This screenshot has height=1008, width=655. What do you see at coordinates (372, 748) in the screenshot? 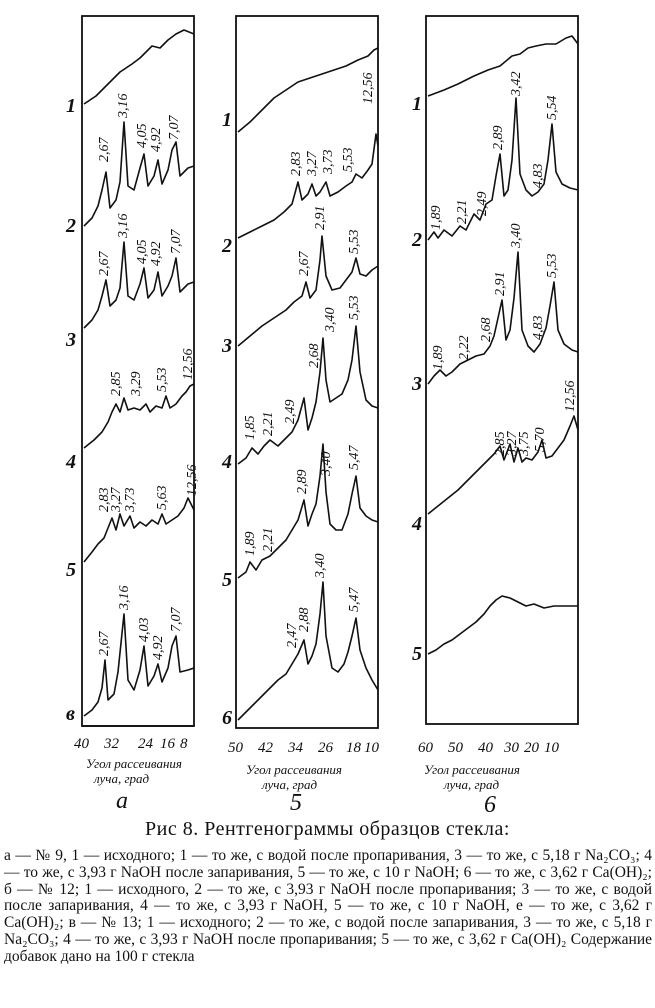
I see `panel-b-tick: 10` at bounding box center [372, 748].